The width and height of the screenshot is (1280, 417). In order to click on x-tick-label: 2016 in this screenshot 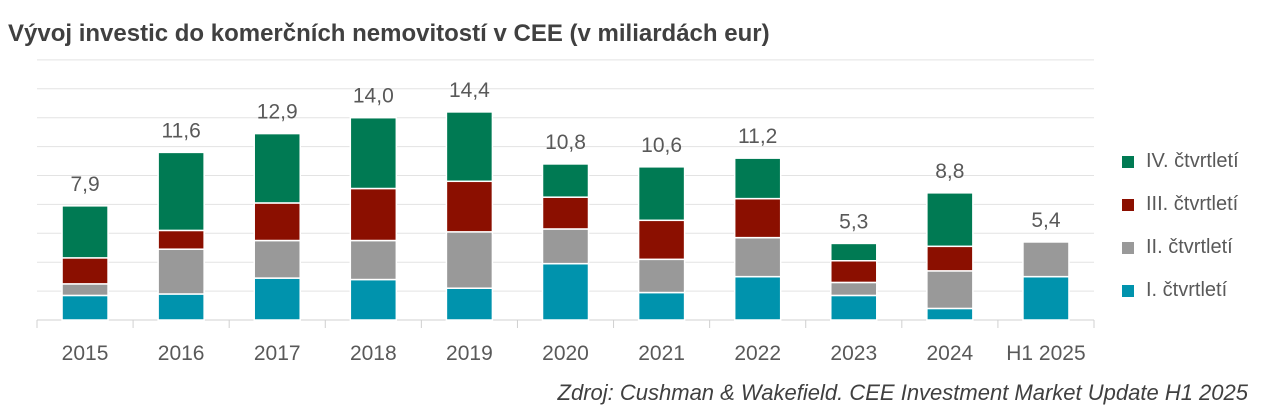, I will do `click(181, 353)`.